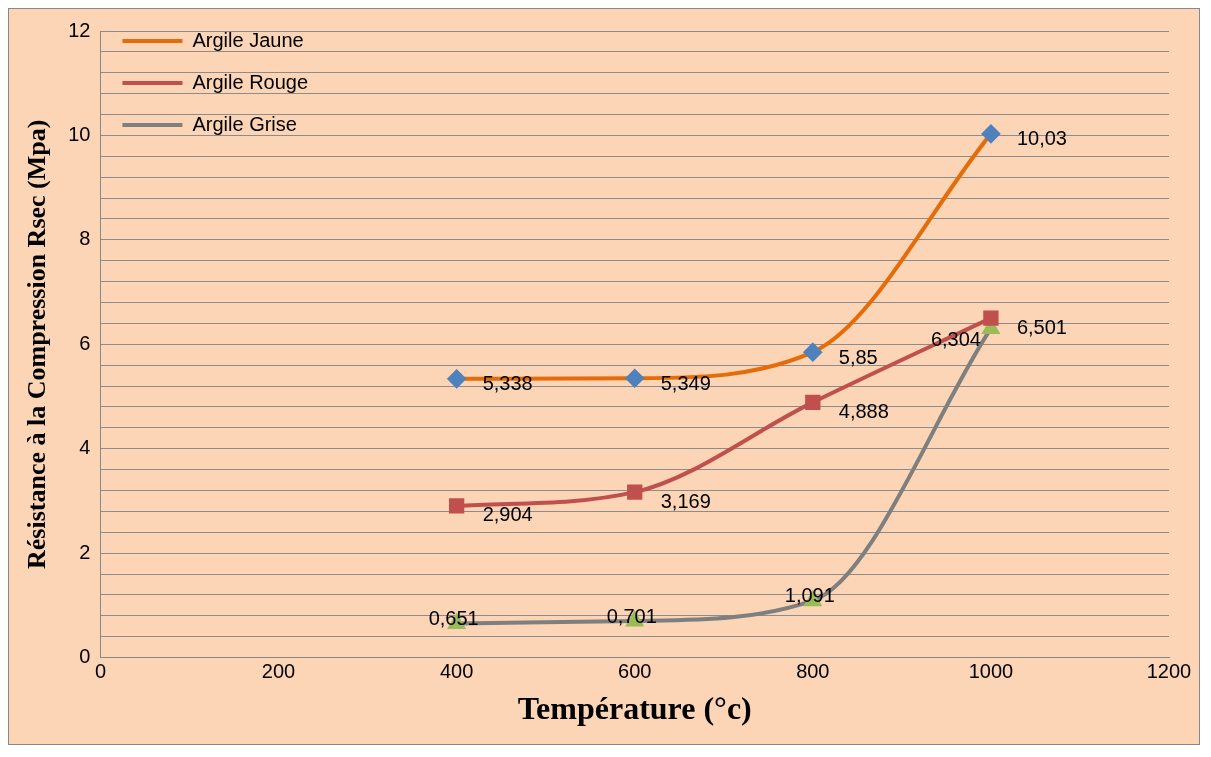 The image size is (1211, 757). Describe the element at coordinates (634, 708) in the screenshot. I see `x-axis-title: Température (°c)` at that location.